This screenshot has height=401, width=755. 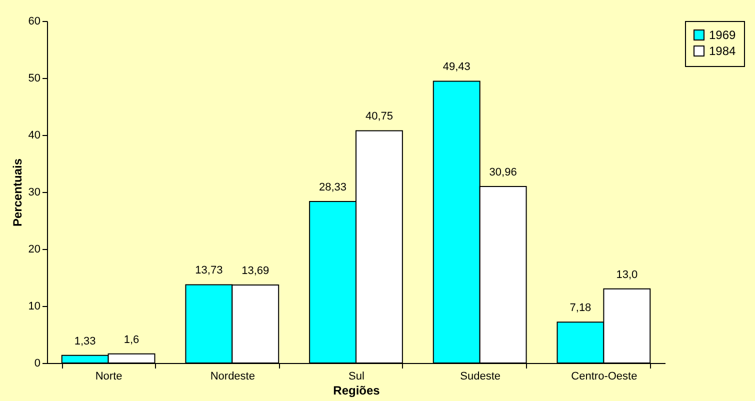 What do you see at coordinates (356, 376) in the screenshot?
I see `x-tick-label: Sul` at bounding box center [356, 376].